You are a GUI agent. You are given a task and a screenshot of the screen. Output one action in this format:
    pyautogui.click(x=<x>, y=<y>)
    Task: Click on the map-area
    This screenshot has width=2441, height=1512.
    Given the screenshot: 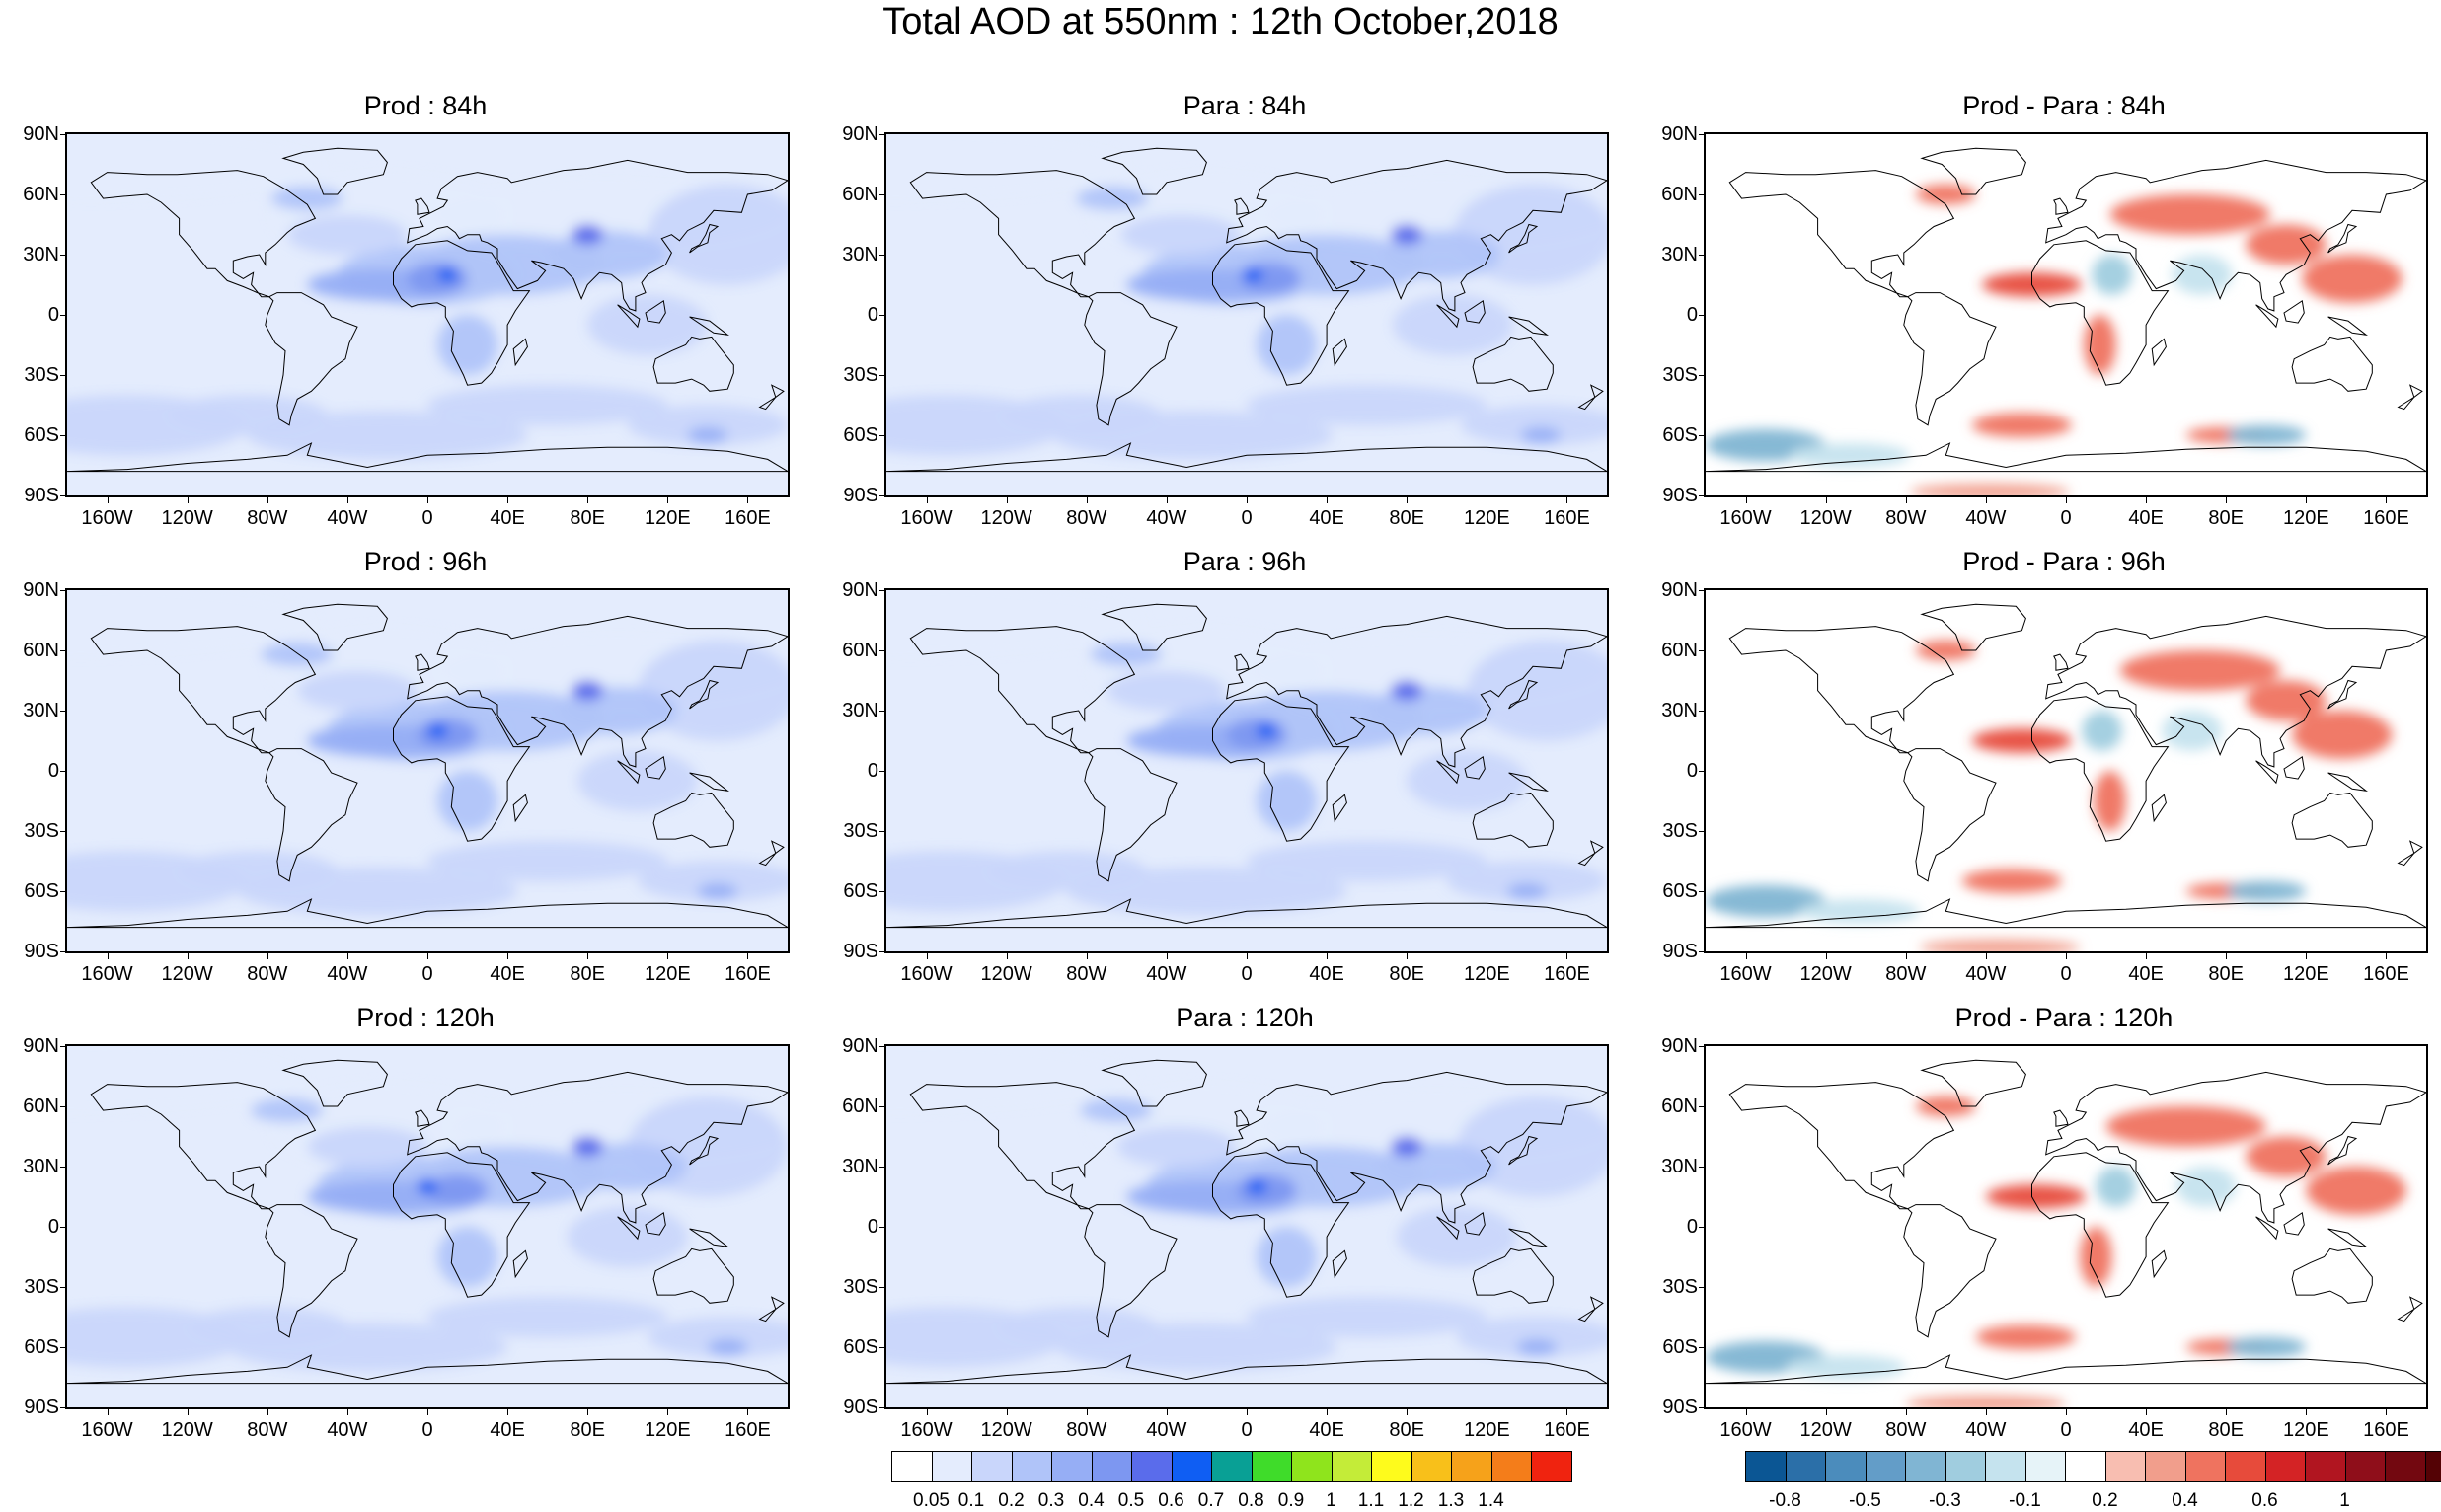 What is the action you would take?
    pyautogui.click(x=1246, y=771)
    